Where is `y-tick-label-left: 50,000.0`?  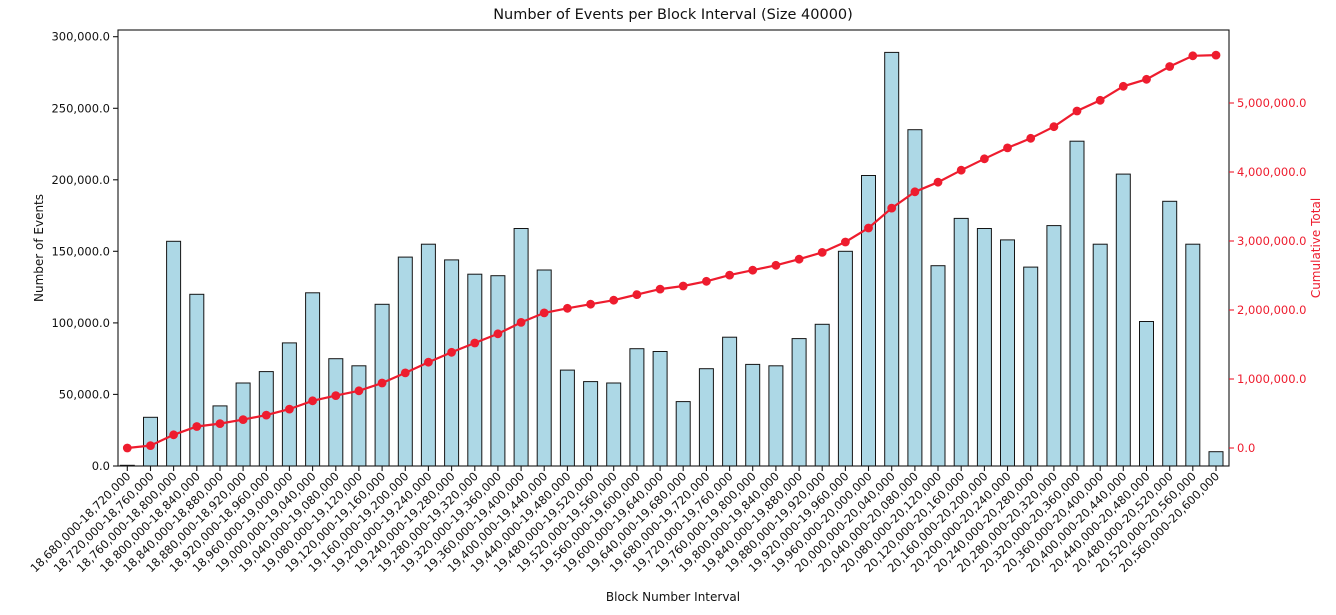 y-tick-label-left: 50,000.0 is located at coordinates (84, 394).